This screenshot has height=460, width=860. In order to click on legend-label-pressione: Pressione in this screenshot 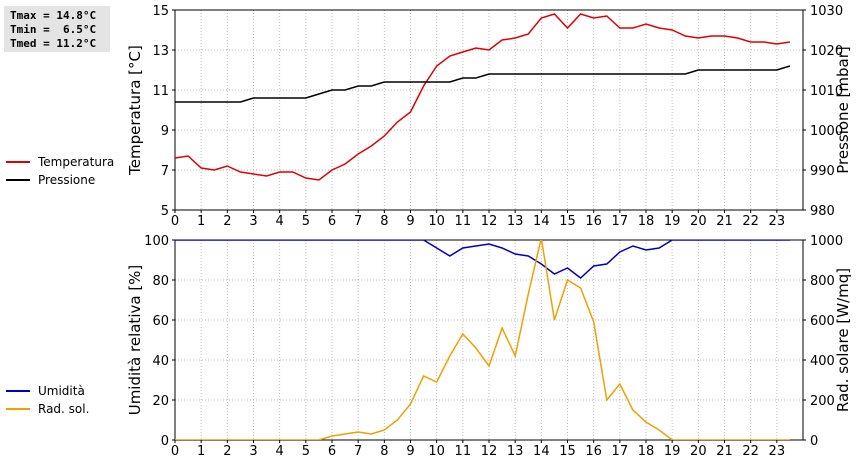, I will do `click(67, 180)`.